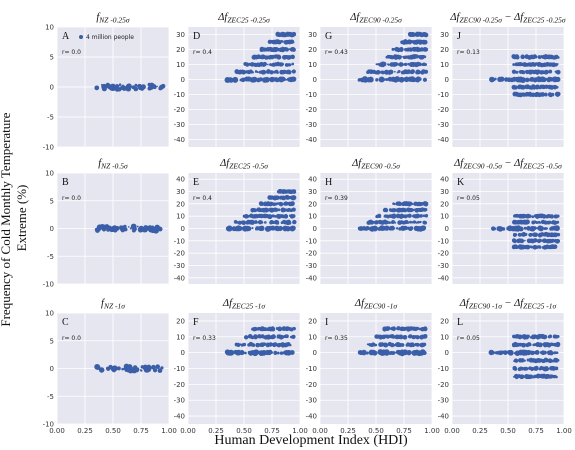 Image resolution: width=575 pixels, height=450 pixels. I want to click on y-tick-label: 5, so click(52, 341).